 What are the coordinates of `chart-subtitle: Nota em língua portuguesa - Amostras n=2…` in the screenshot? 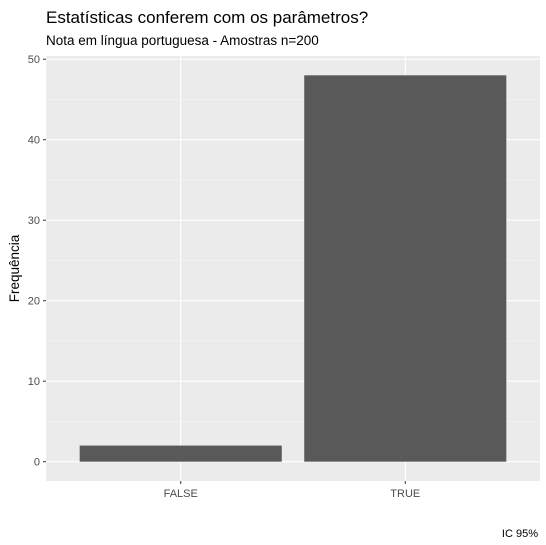 It's located at (182, 40).